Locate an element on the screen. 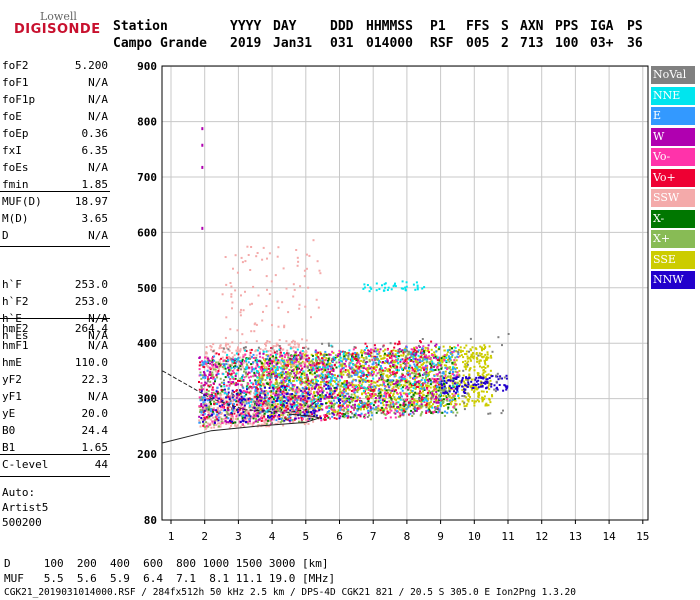  side-param-value: 18.97 is located at coordinates (91, 201).